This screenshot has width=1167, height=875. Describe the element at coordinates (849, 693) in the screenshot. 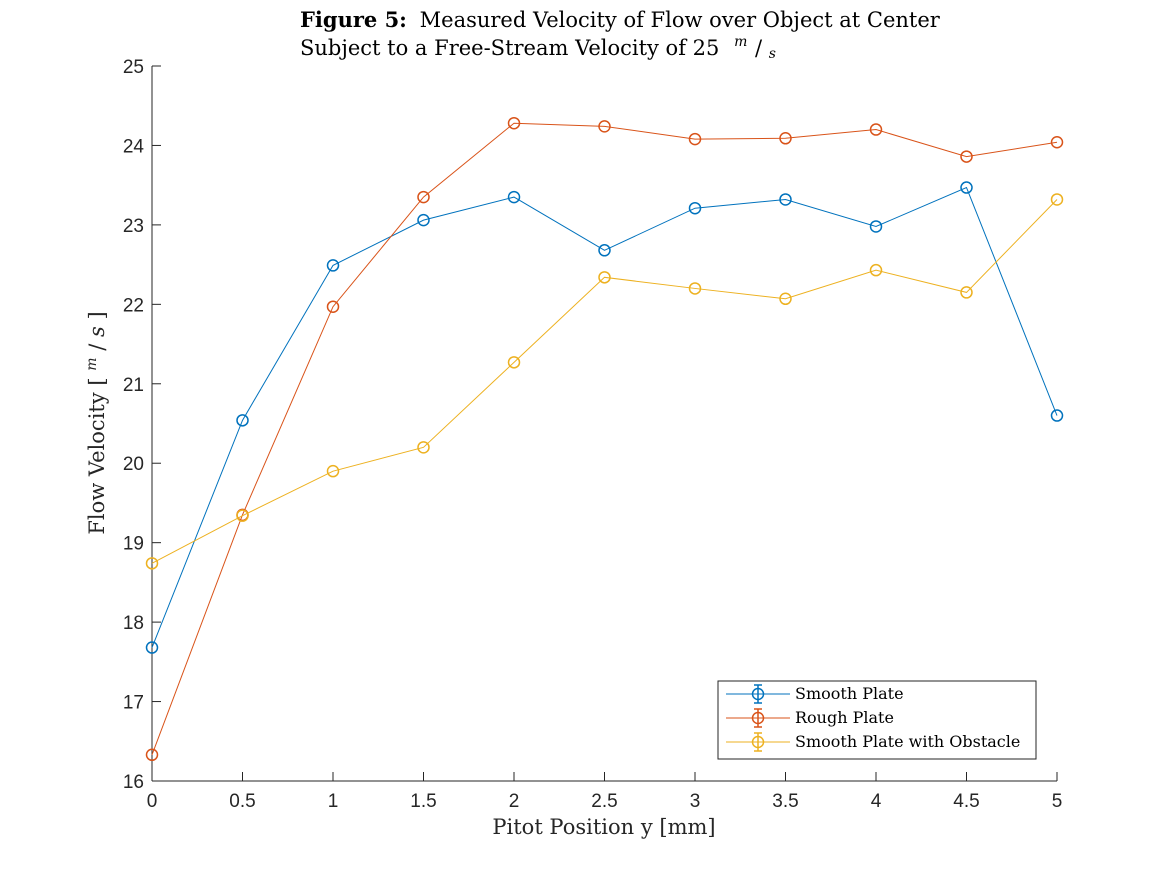

I see `legend-label: Smooth Plate` at that location.